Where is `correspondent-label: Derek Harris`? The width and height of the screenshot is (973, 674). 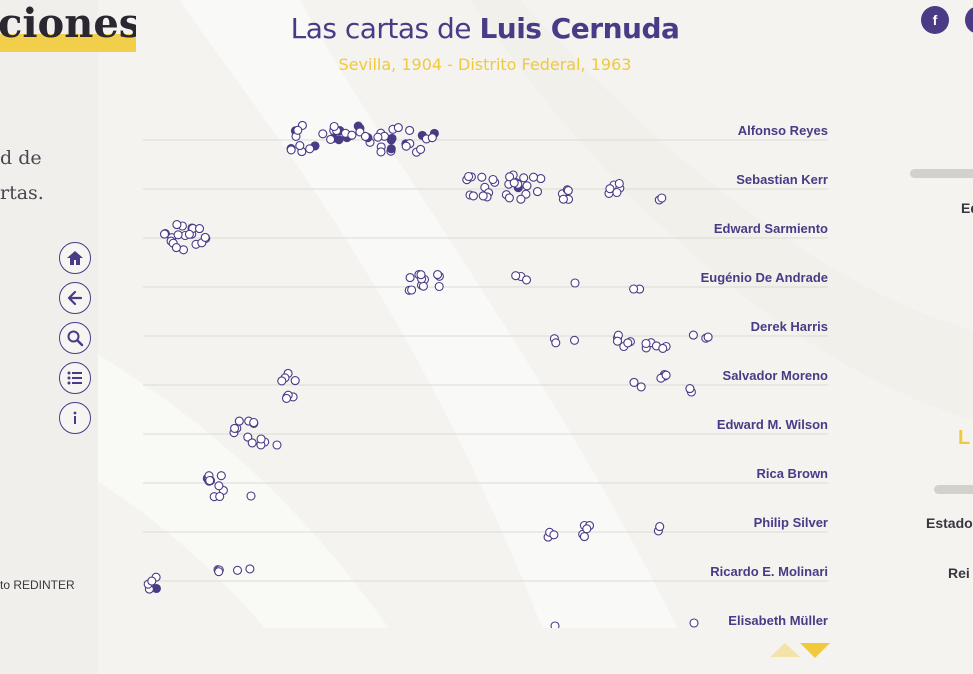
correspondent-label: Derek Harris is located at coordinates (789, 326).